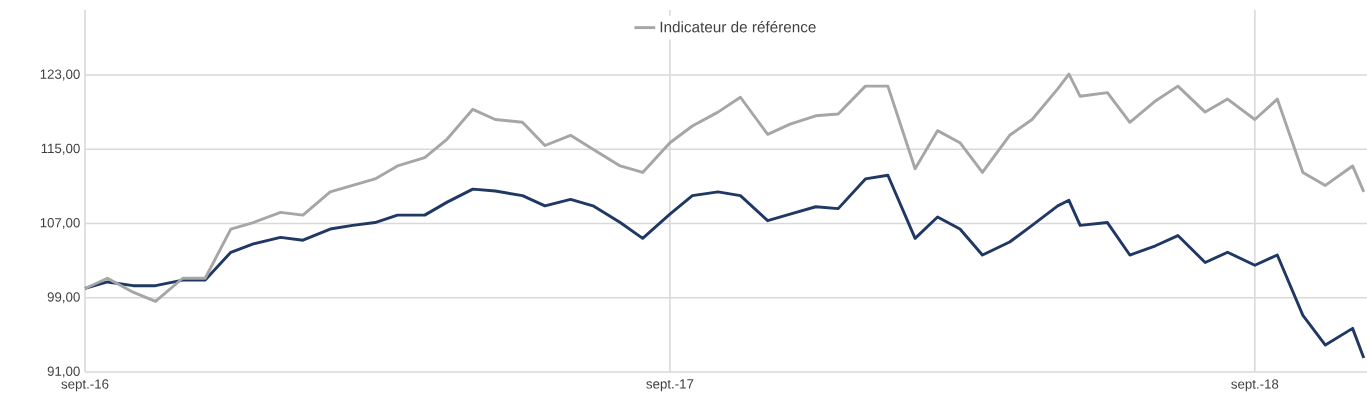 The image size is (1367, 409). Describe the element at coordinates (85, 385) in the screenshot. I see `x-tick-label: sept.-16` at that location.